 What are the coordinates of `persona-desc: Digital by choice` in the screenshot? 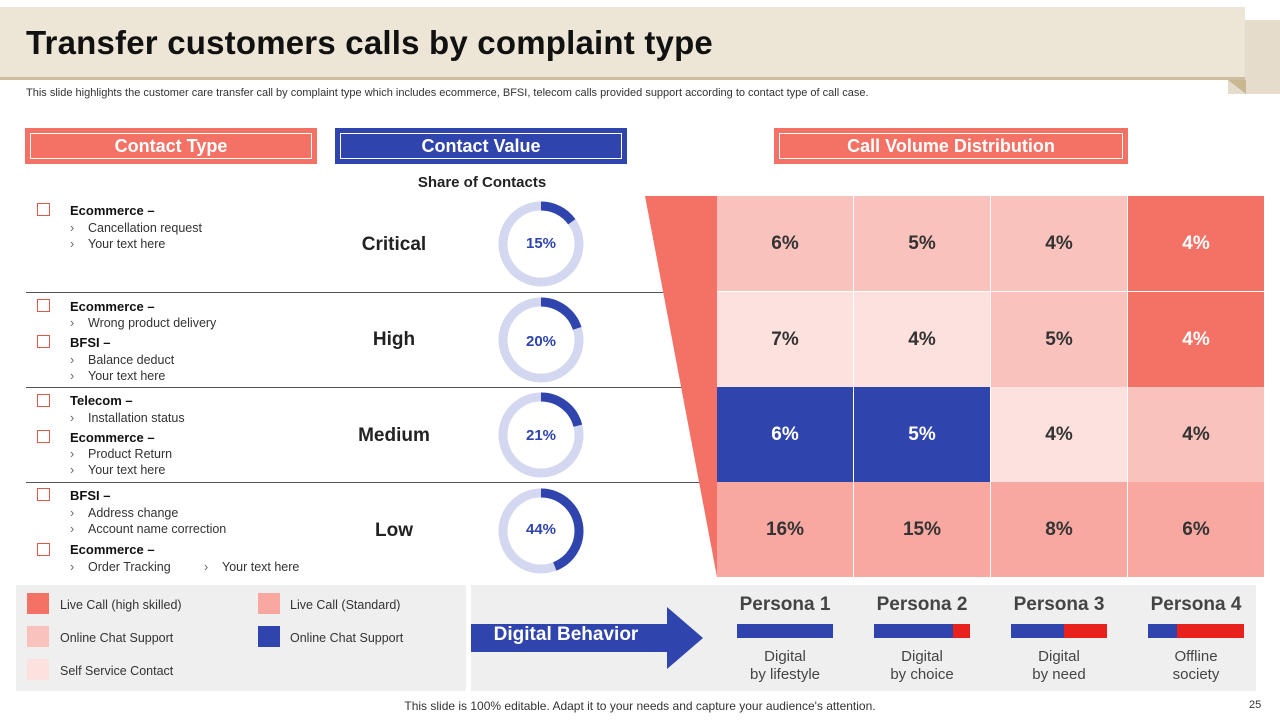 It's located at (922, 666).